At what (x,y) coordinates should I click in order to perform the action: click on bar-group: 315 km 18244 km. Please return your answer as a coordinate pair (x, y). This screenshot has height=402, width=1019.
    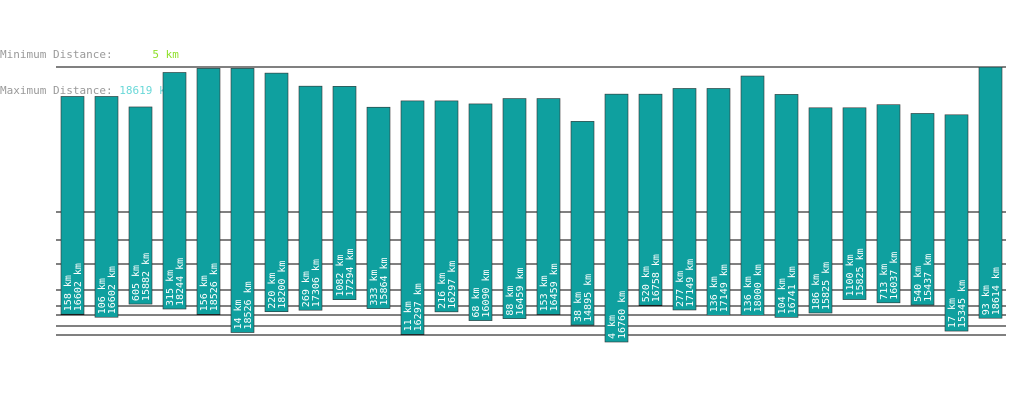
    Looking at the image, I should click on (174, 191).